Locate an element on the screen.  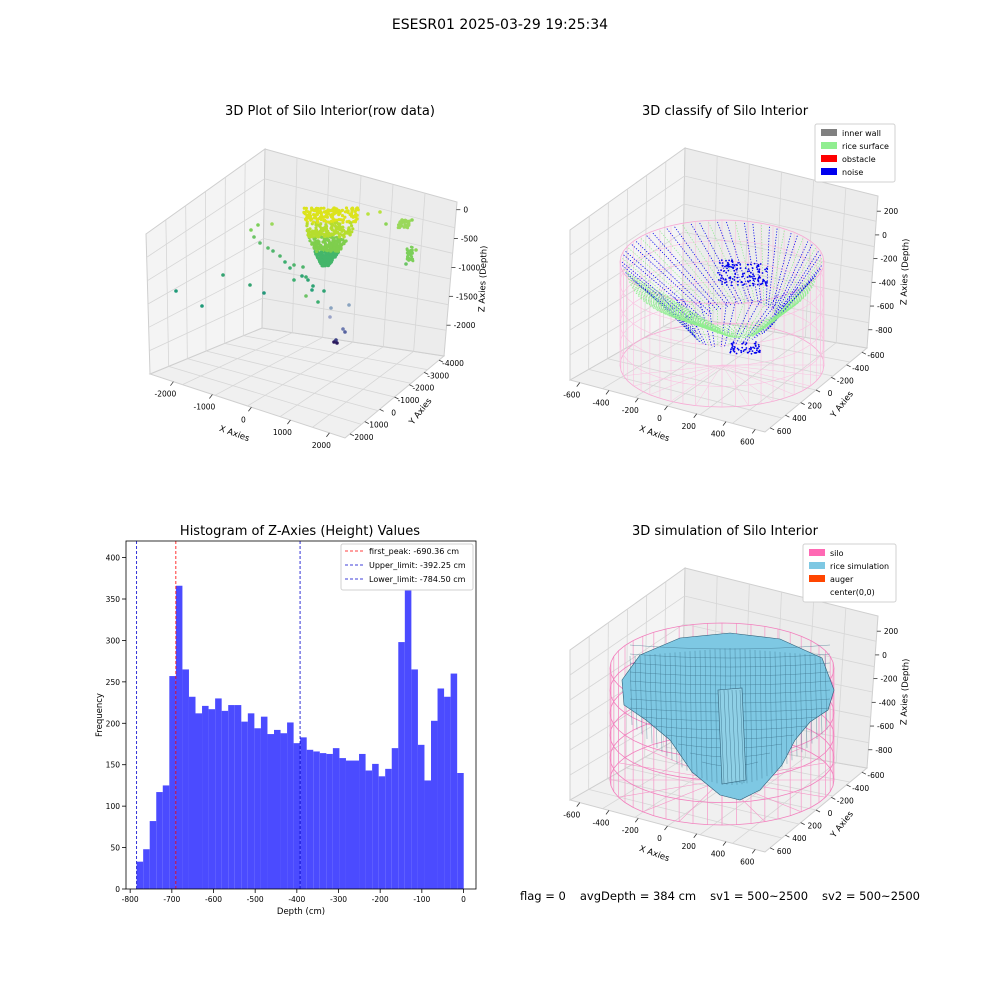
grid-line is located at coordinates (300, 245).